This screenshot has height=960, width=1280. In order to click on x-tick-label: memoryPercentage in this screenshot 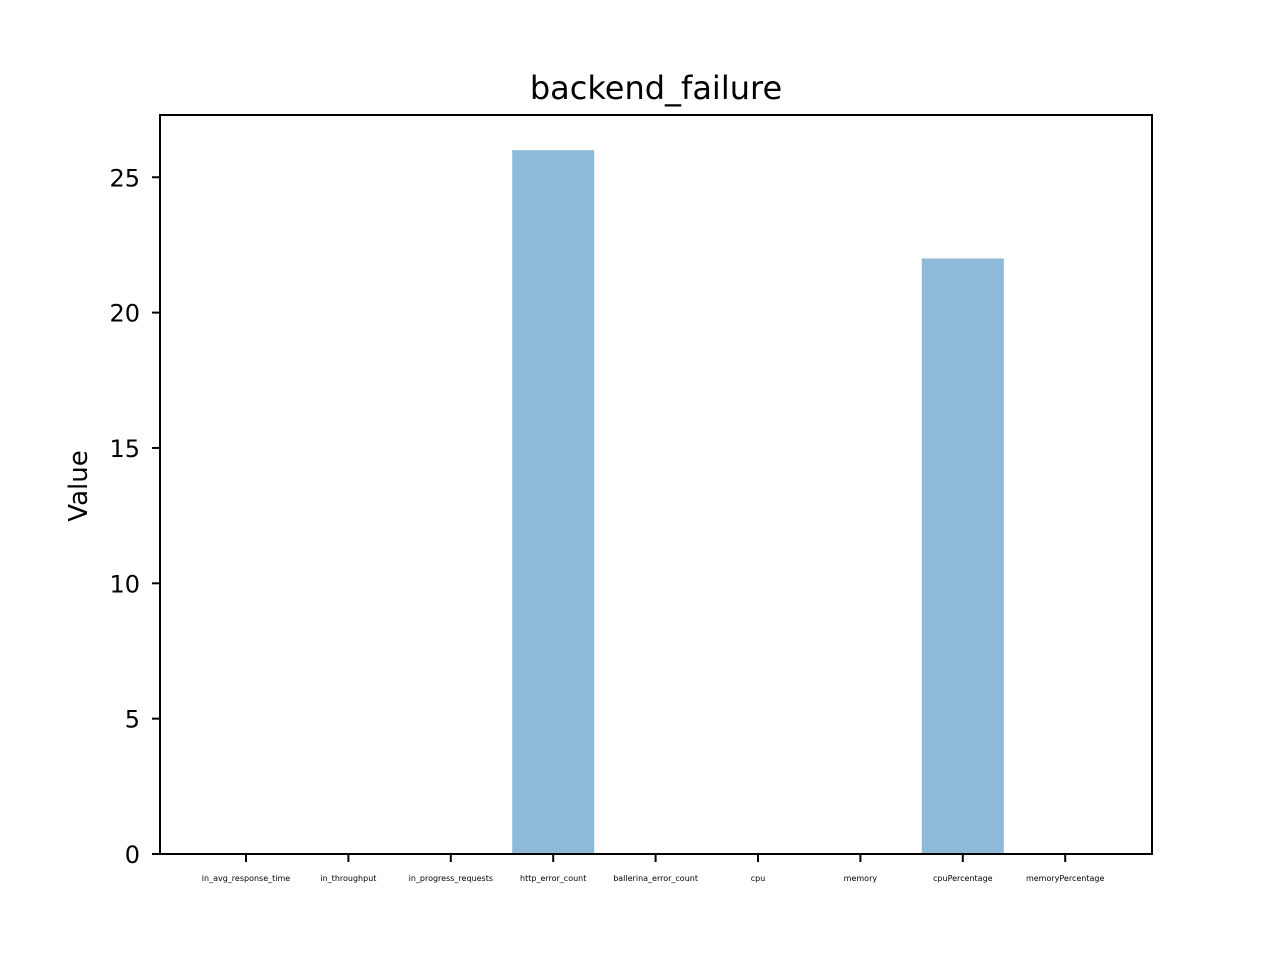, I will do `click(1065, 878)`.